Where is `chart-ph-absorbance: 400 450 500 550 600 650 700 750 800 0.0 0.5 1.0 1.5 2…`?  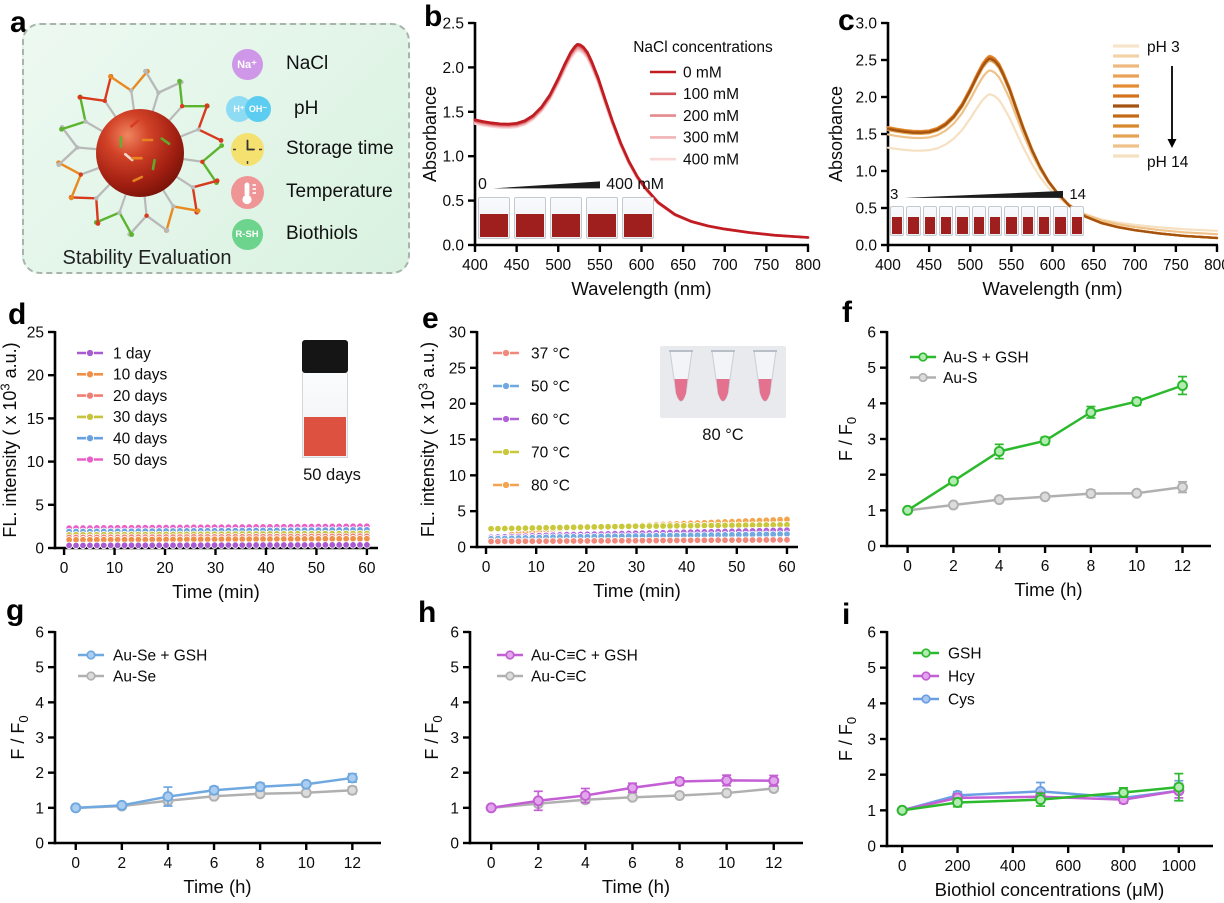 chart-ph-absorbance: 400 450 500 550 600 650 700 750 800 0.0 0.5 1.0 1.5 2… is located at coordinates (1025, 158).